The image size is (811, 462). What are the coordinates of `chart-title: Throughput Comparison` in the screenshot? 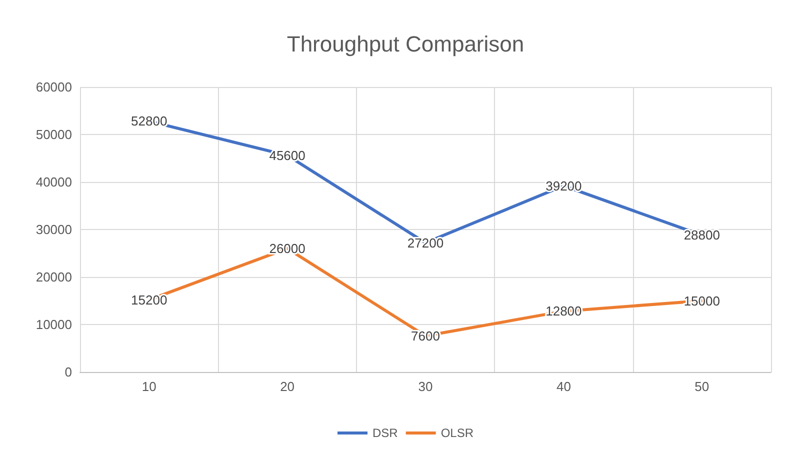 It's located at (405, 44).